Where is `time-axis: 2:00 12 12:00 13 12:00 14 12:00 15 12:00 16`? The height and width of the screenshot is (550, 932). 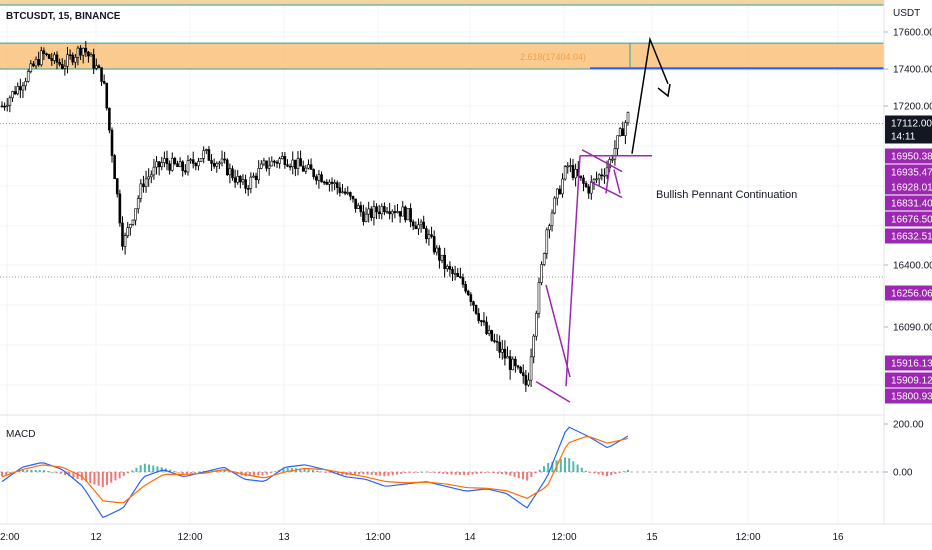 time-axis: 2:00 12 12:00 13 12:00 14 12:00 15 12:00 16 is located at coordinates (422, 537).